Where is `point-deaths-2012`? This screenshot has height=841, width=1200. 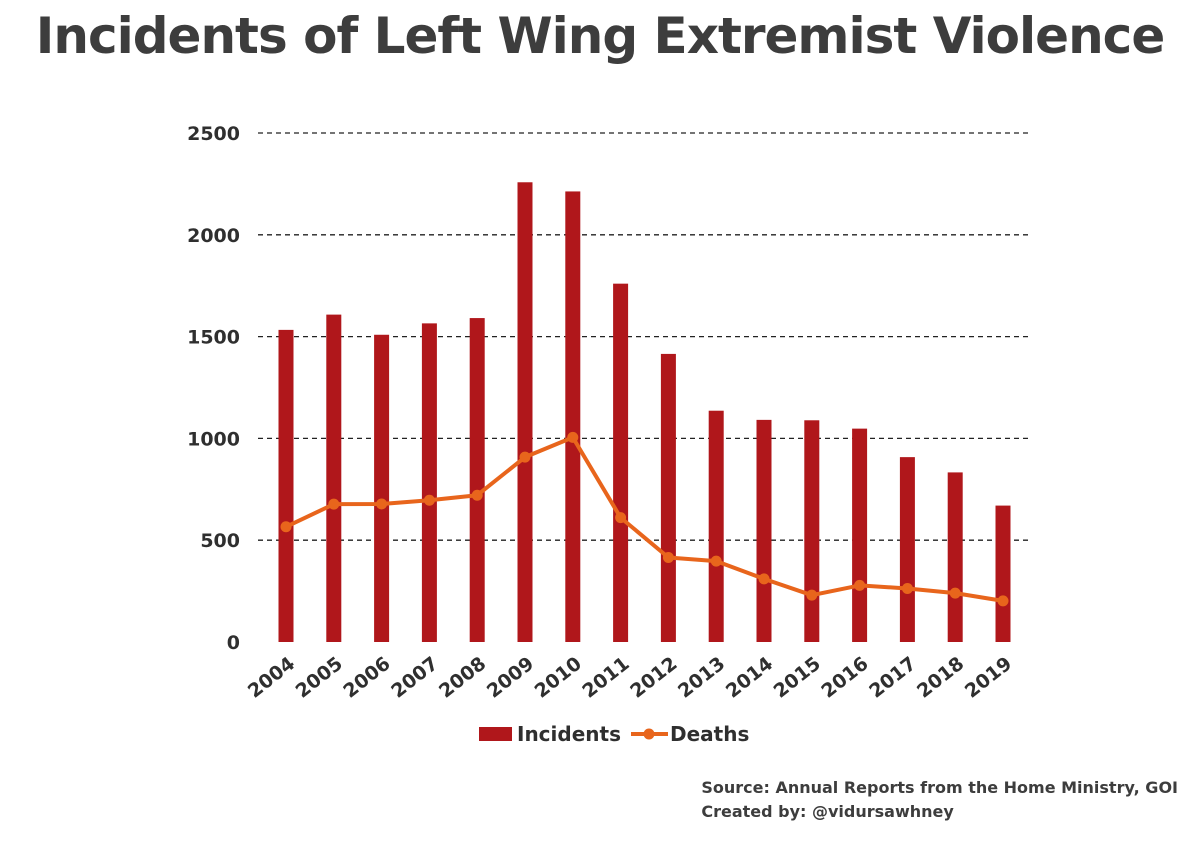 point-deaths-2012 is located at coordinates (668, 558).